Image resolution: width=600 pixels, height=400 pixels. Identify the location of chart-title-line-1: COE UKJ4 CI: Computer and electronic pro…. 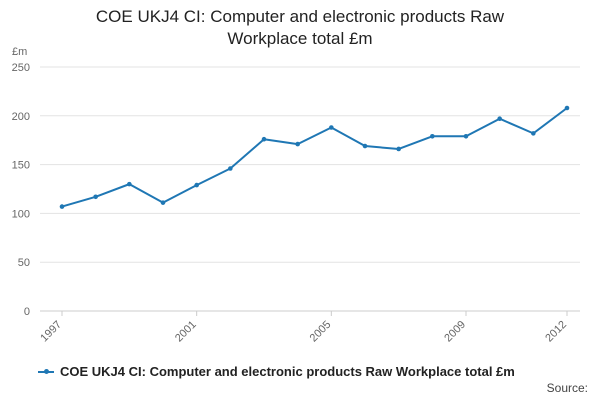
(300, 16).